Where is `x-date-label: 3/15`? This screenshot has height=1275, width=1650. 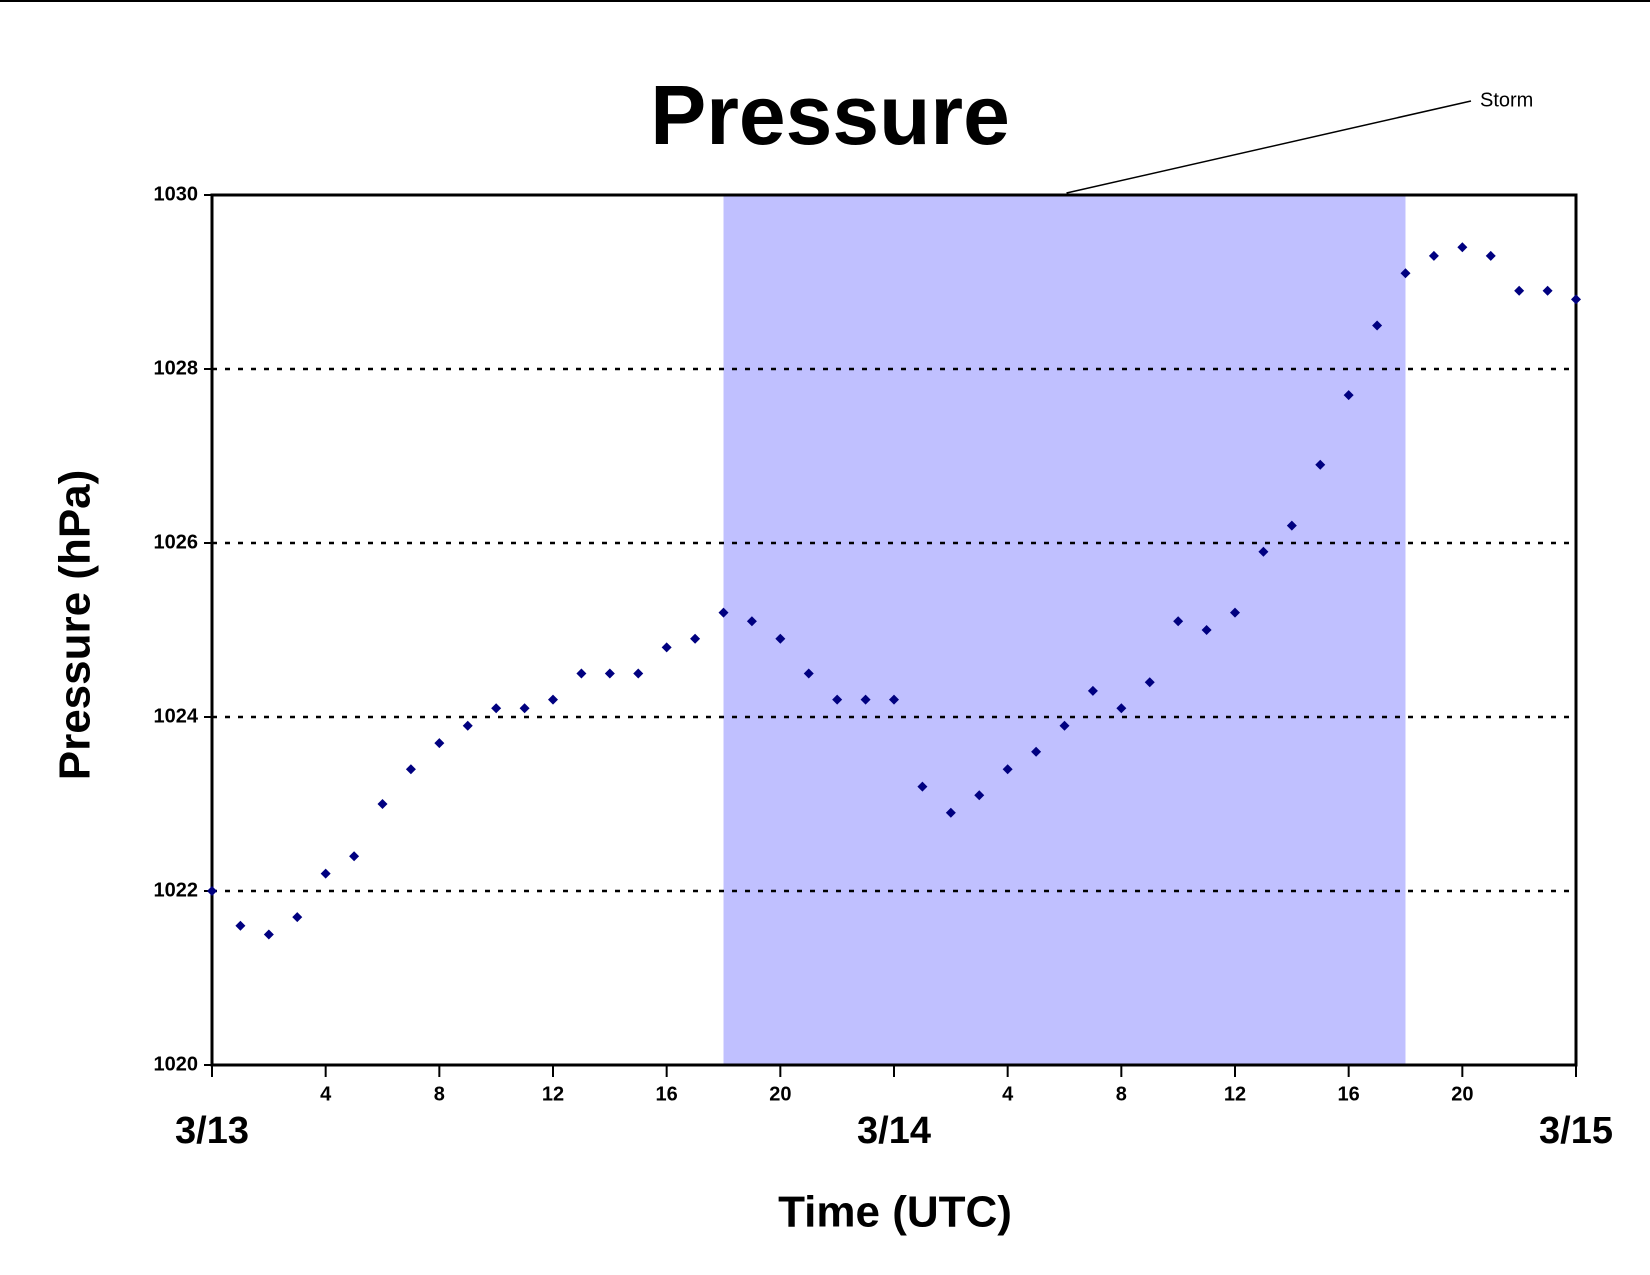 x-date-label: 3/15 is located at coordinates (1576, 1131).